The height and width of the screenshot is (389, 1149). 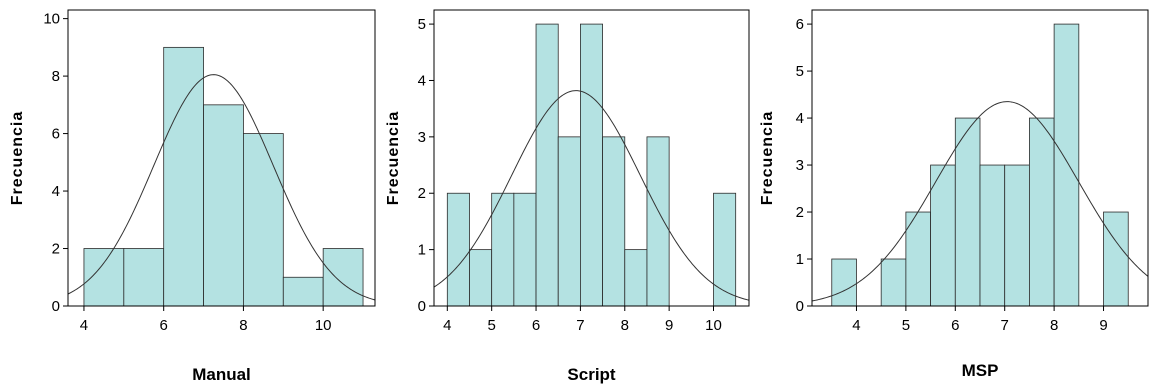 I want to click on x-axis-label: Manual, so click(x=221, y=374).